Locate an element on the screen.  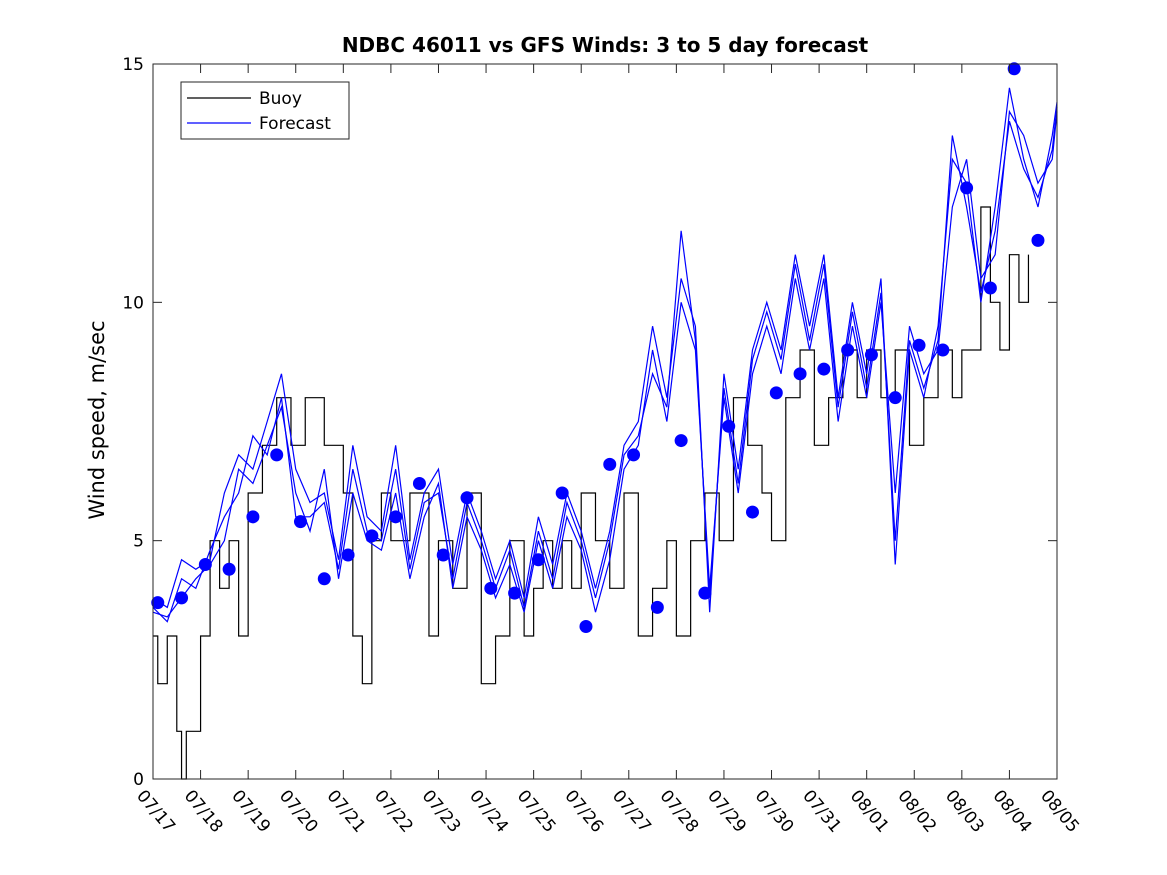
x-tick-label: 07/27 is located at coordinates (631, 811).